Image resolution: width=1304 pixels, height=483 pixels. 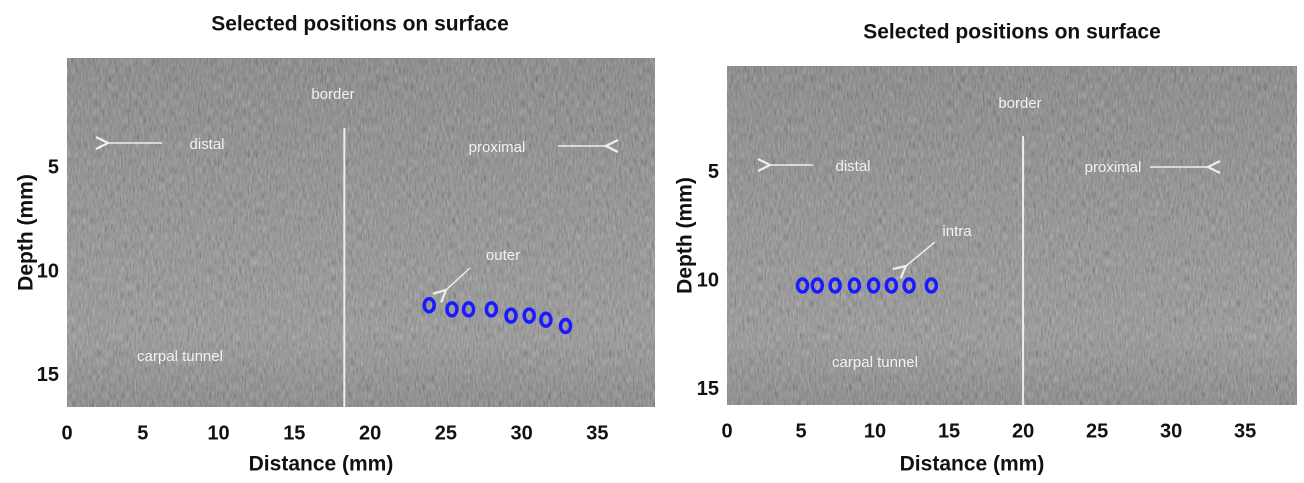 I want to click on annotation: intra, so click(x=957, y=231).